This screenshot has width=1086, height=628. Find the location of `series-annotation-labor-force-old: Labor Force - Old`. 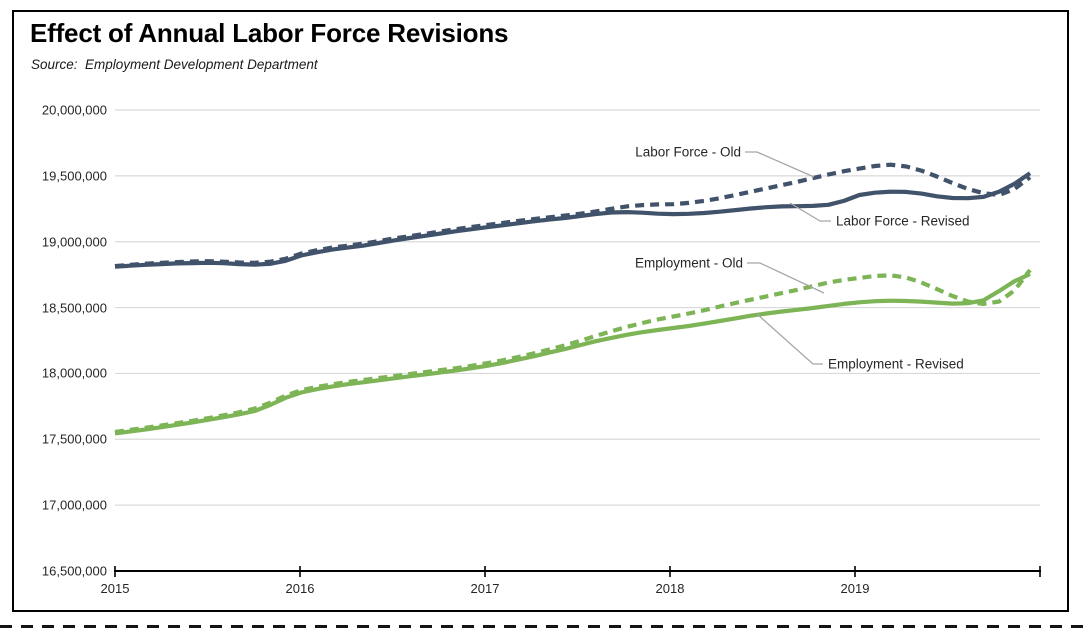

series-annotation-labor-force-old: Labor Force - Old is located at coordinates (688, 152).